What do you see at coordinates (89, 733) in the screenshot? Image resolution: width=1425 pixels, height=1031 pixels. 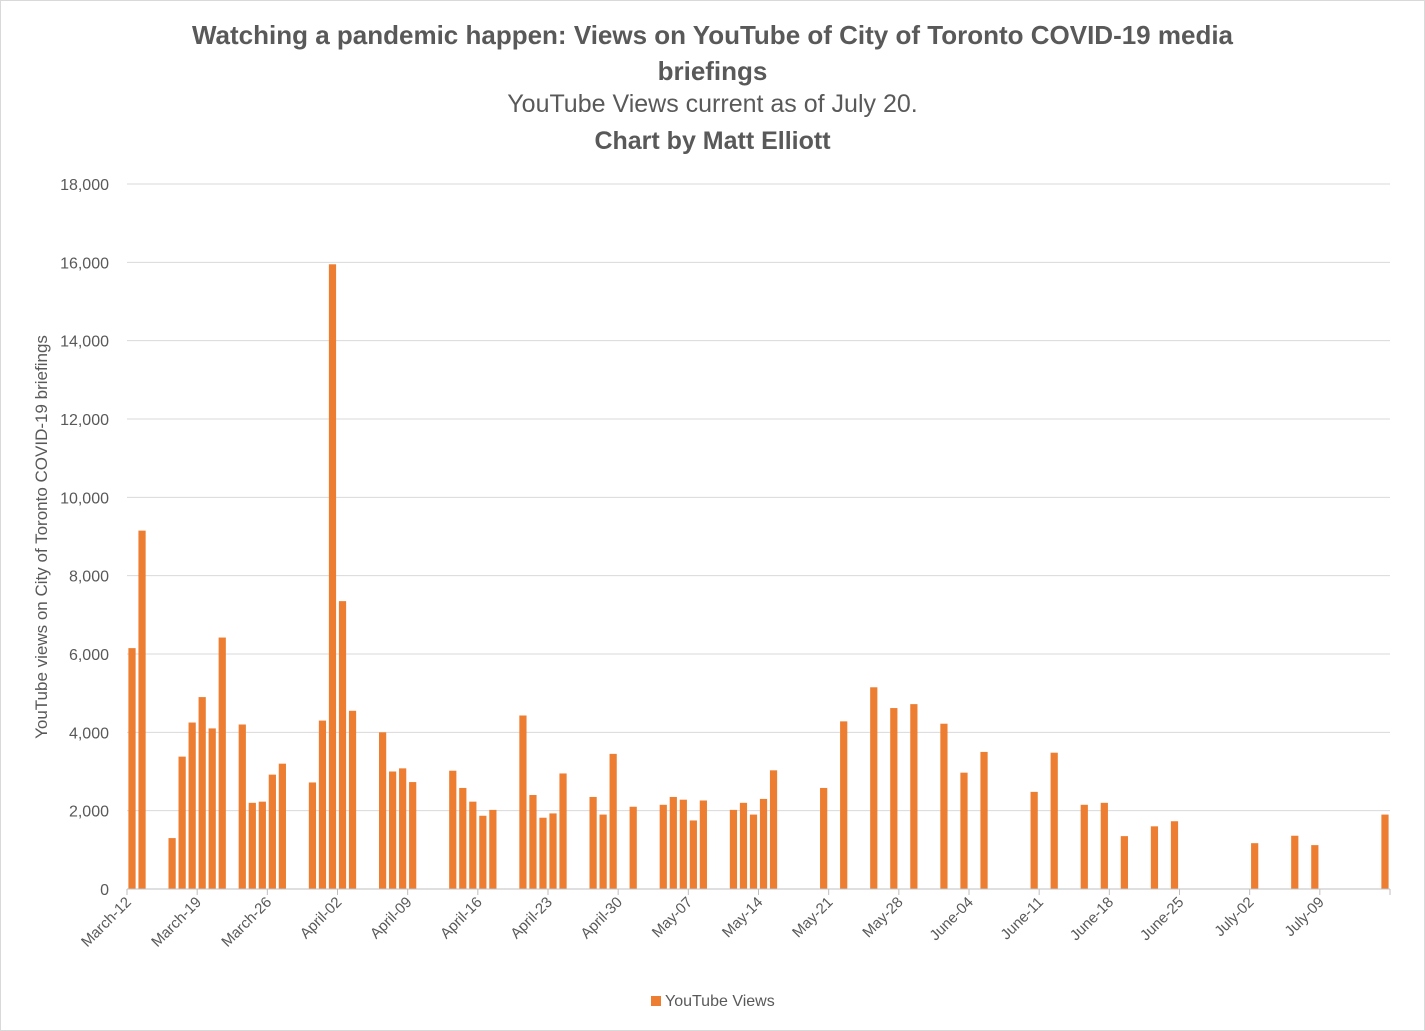 I see `y-tick-label: 4,000` at bounding box center [89, 733].